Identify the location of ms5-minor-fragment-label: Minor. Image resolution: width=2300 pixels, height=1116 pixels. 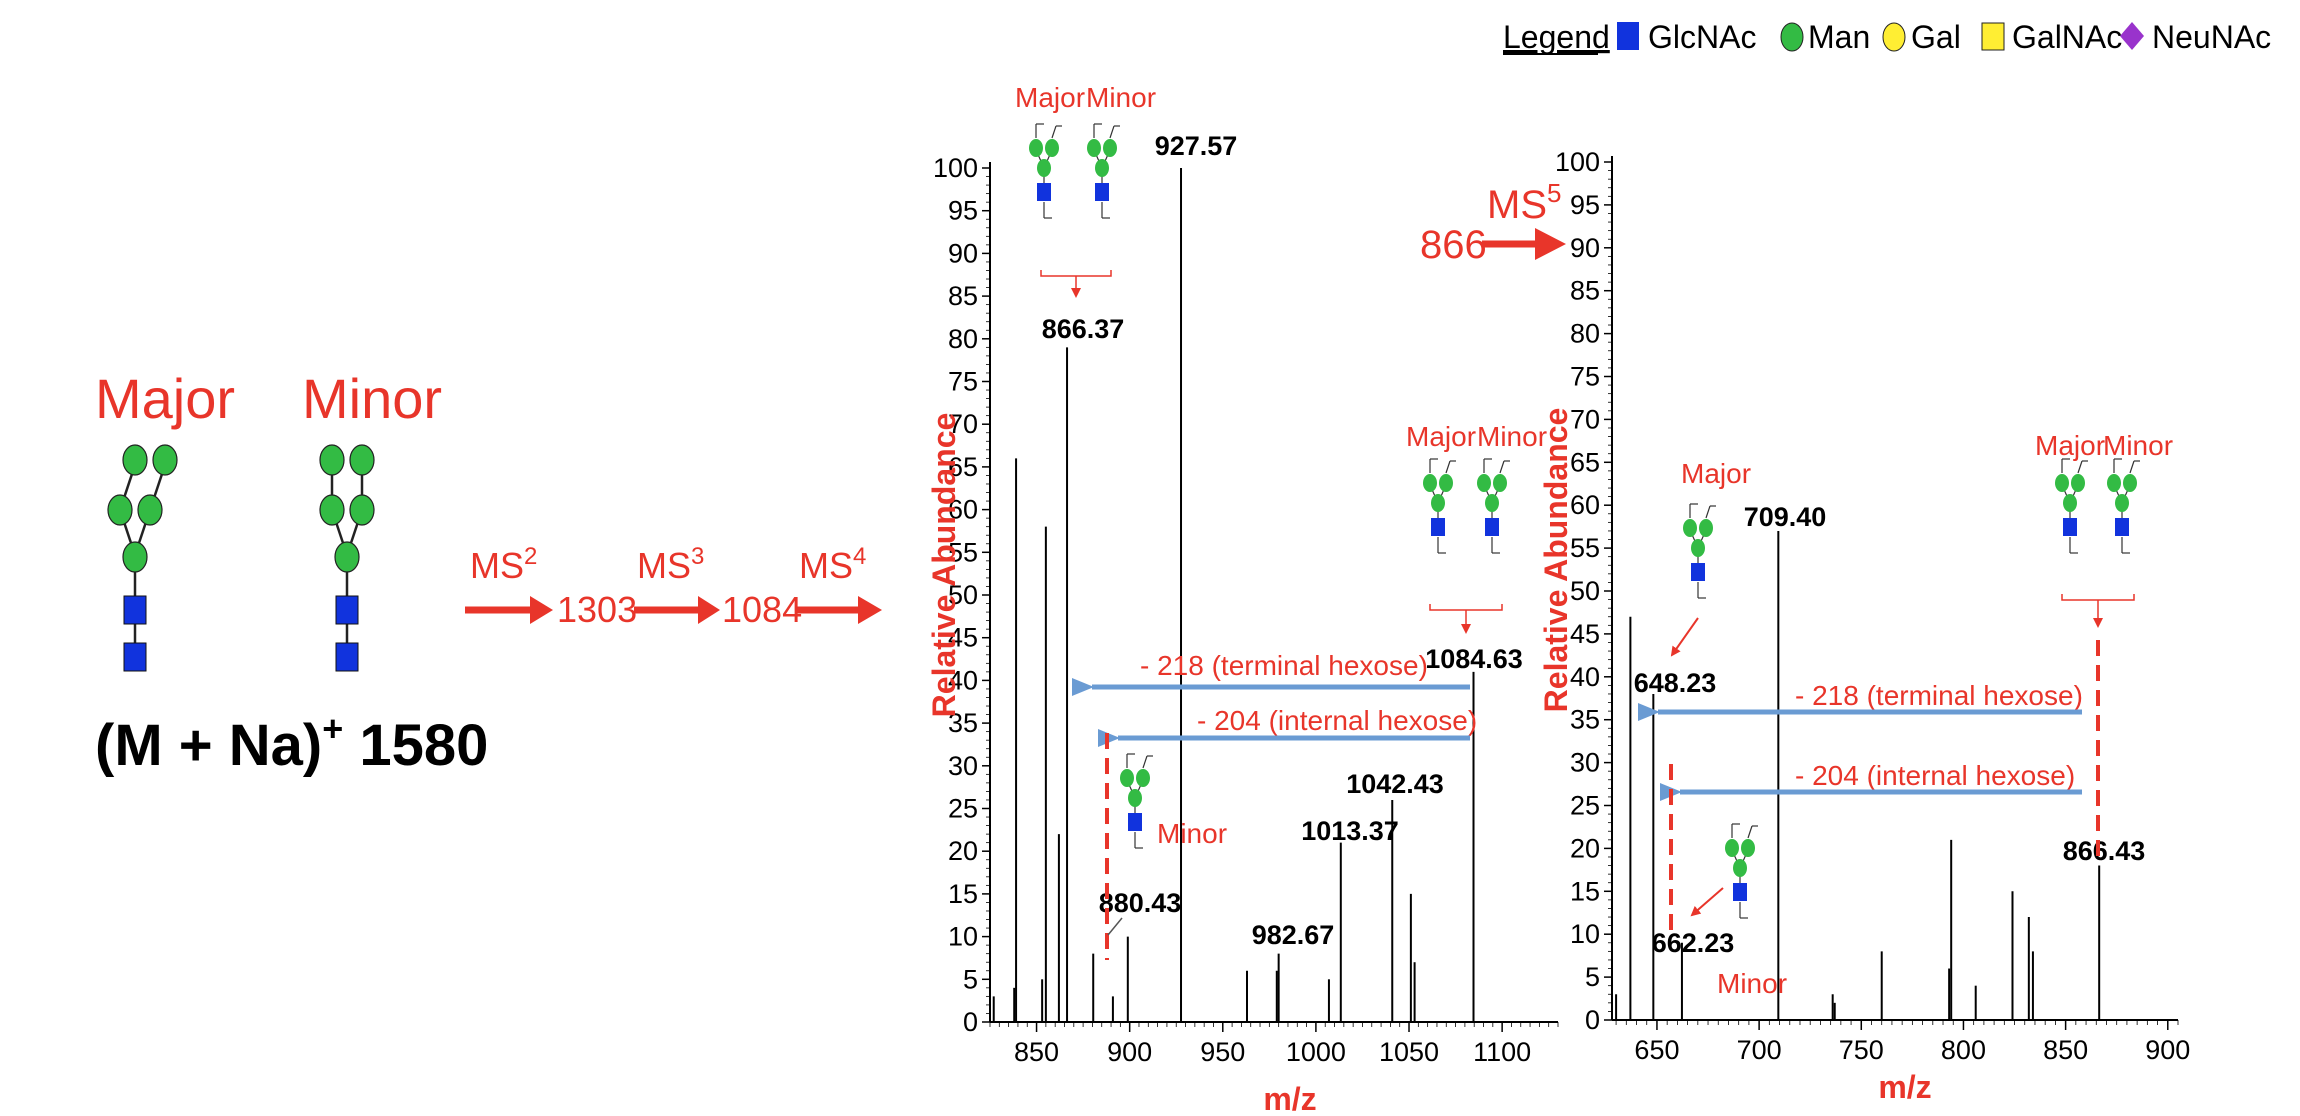
(1752, 983).